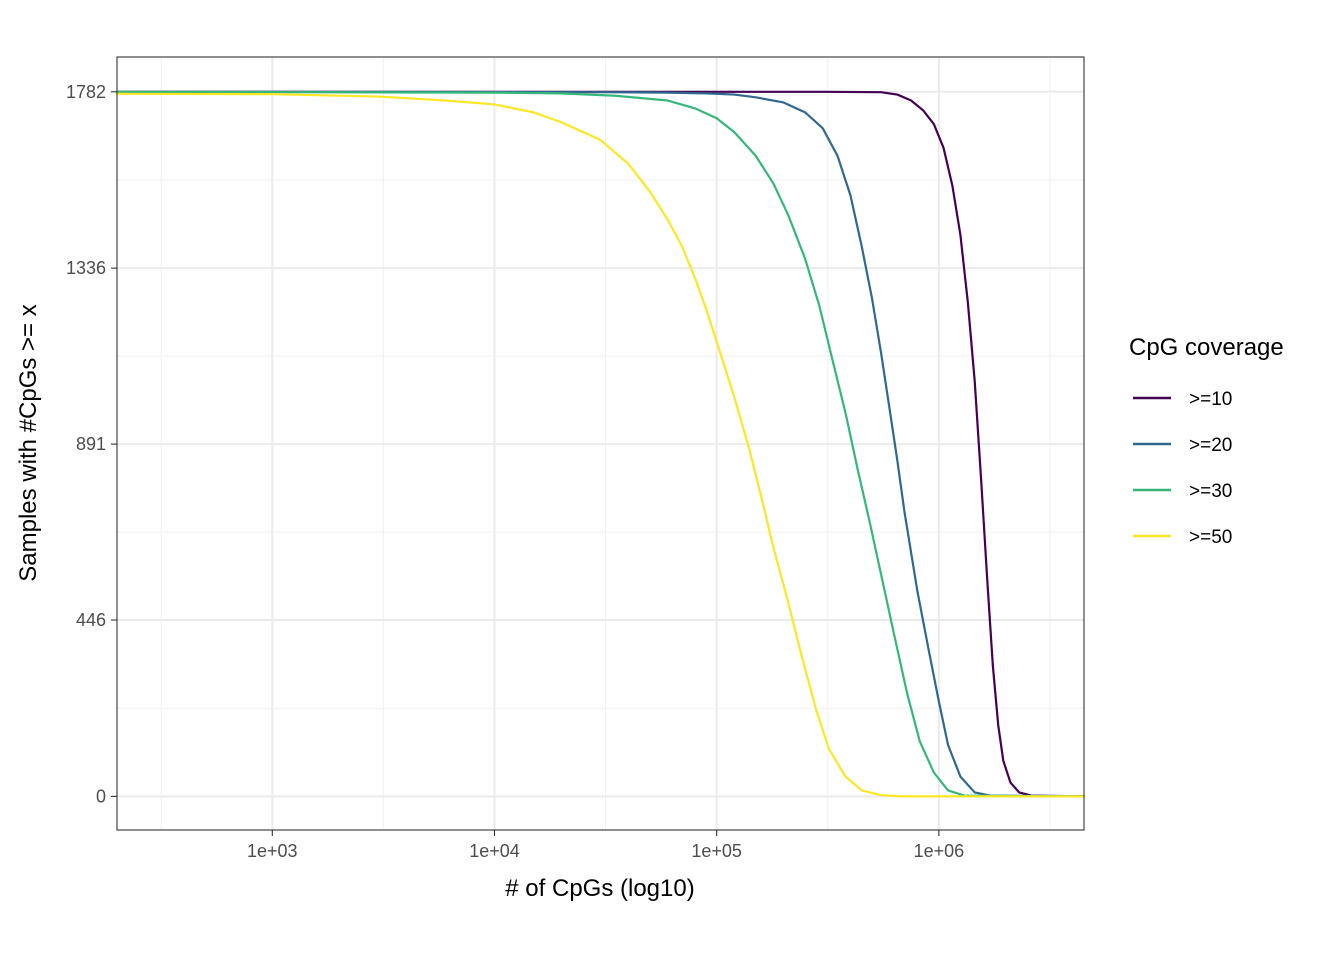 The width and height of the screenshot is (1344, 960). I want to click on legend-title: CpG coverage, so click(1206, 347).